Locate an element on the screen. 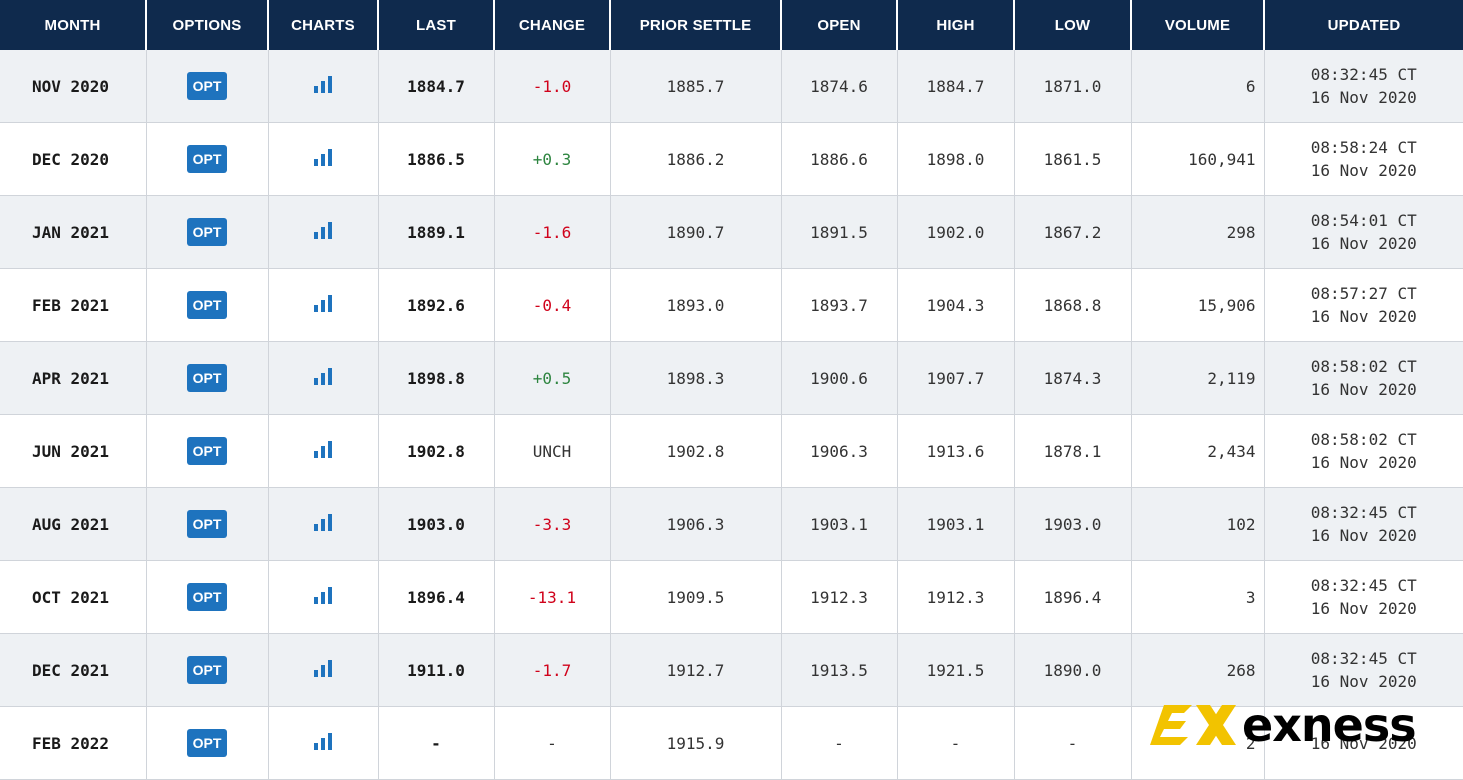 The width and height of the screenshot is (1463, 780). volume-value: 102 is located at coordinates (1197, 524).